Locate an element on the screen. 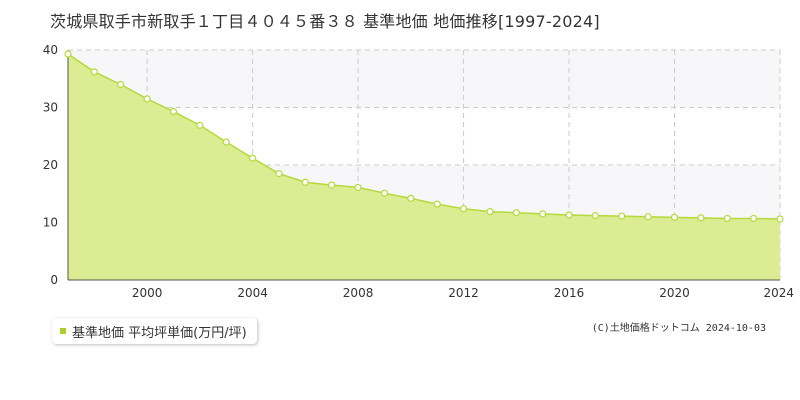  grid-band is located at coordinates (424, 79).